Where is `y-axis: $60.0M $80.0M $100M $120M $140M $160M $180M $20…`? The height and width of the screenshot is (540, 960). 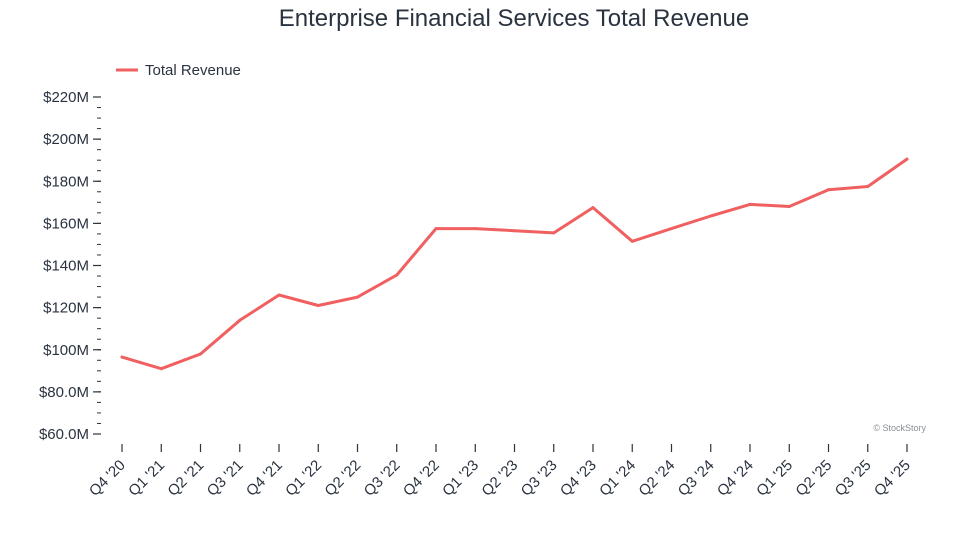 y-axis: $60.0M $80.0M $100M $120M $140M $160M $180M $20… is located at coordinates (70, 266).